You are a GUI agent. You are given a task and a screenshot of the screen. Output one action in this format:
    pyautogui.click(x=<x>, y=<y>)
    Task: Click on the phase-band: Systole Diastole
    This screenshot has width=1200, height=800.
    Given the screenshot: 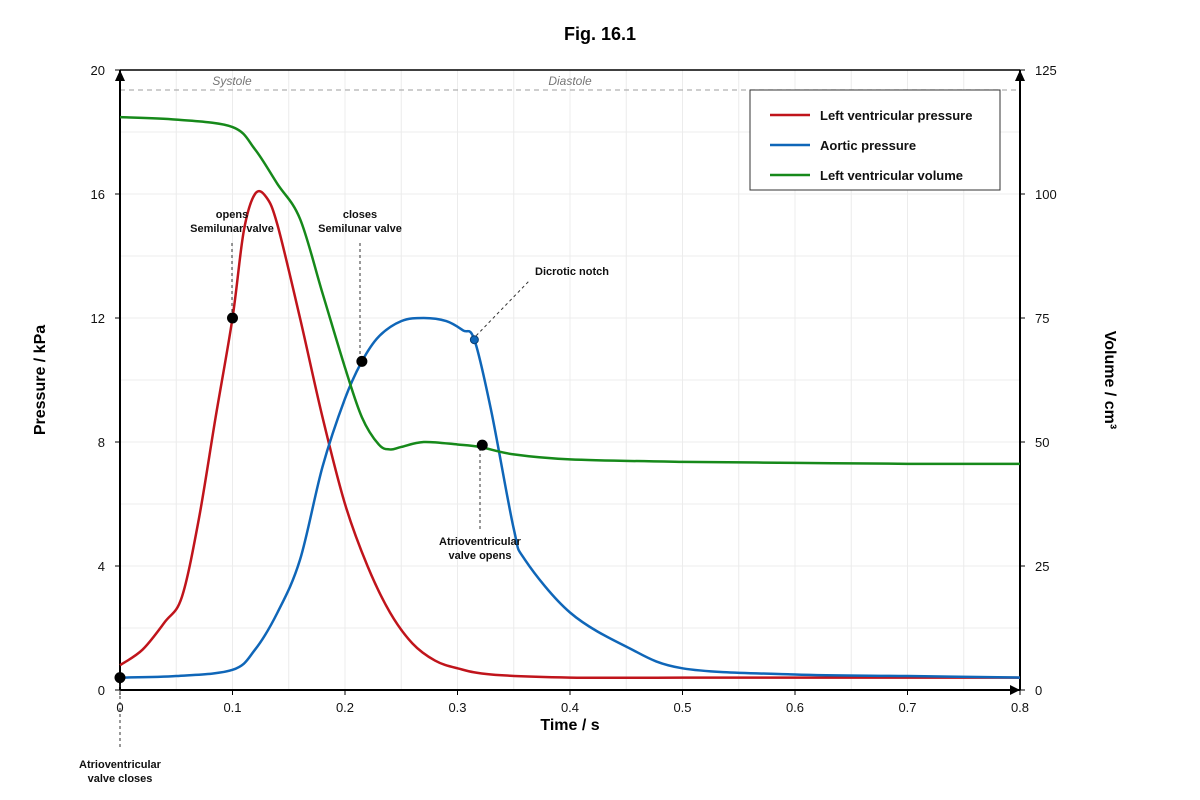 What is the action you would take?
    pyautogui.click(x=570, y=82)
    